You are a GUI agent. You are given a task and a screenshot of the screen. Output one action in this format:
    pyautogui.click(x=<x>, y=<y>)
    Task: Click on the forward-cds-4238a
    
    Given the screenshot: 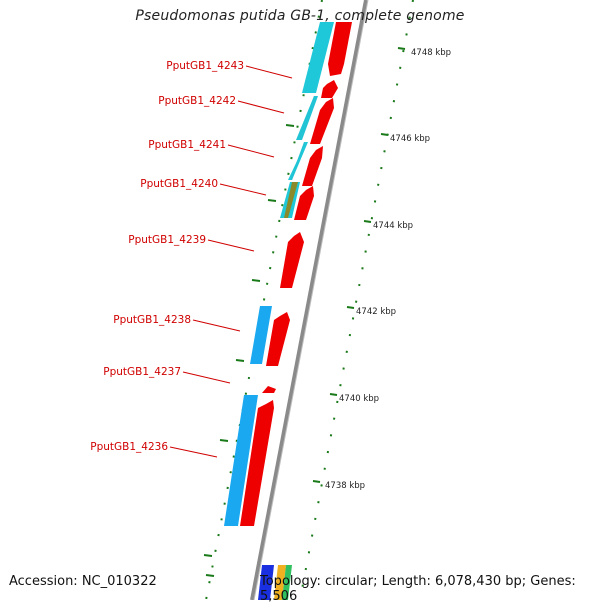 What is the action you would take?
    pyautogui.click(x=292, y=260)
    